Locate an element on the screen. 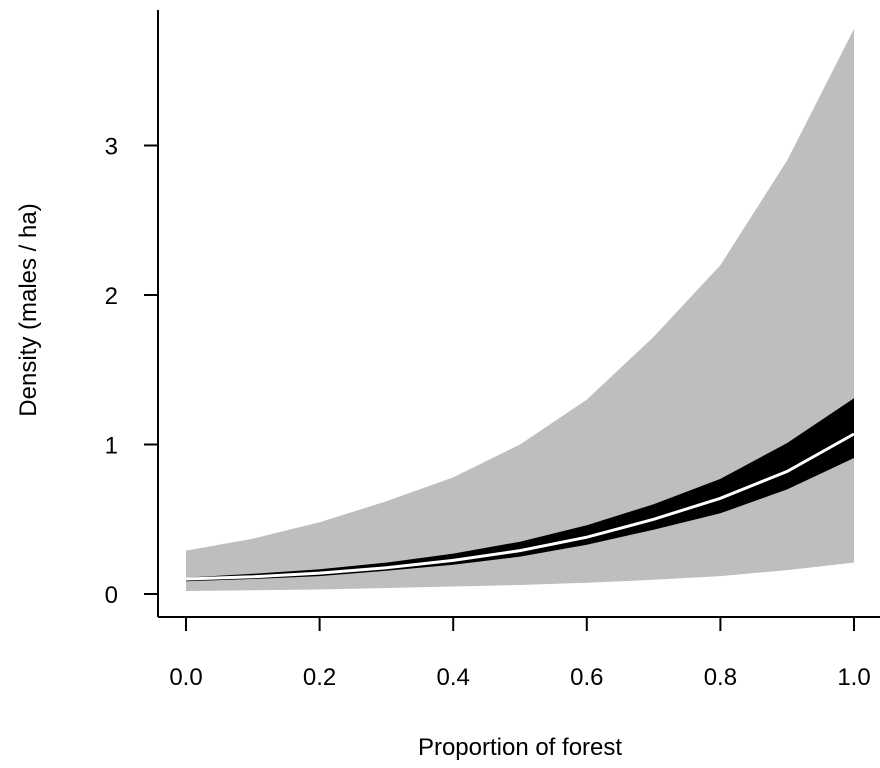 The height and width of the screenshot is (768, 880). y-tick-label-0: 0 is located at coordinates (111, 595).